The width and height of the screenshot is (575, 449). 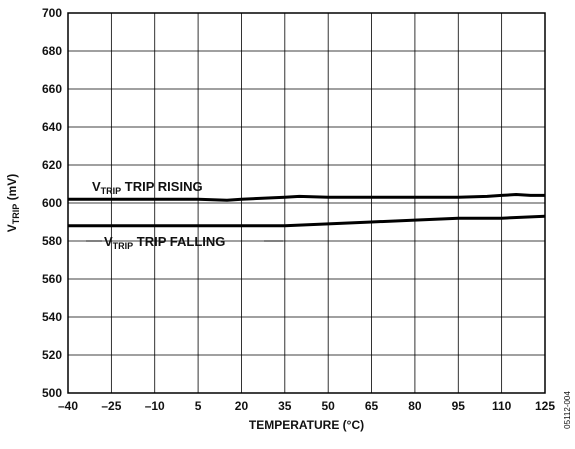 I want to click on x-tick-label: 65, so click(x=372, y=406).